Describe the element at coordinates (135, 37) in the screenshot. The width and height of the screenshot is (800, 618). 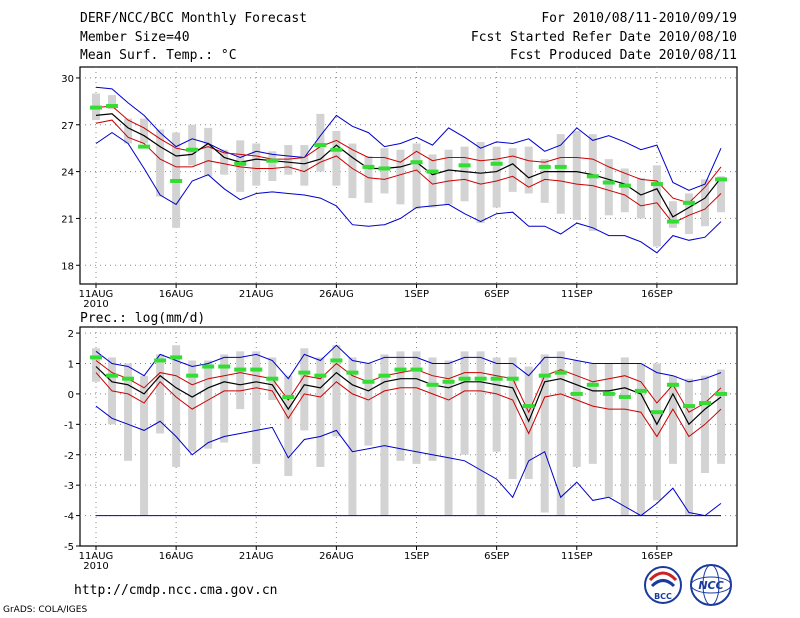
I see `member-size: Member Size=40` at that location.